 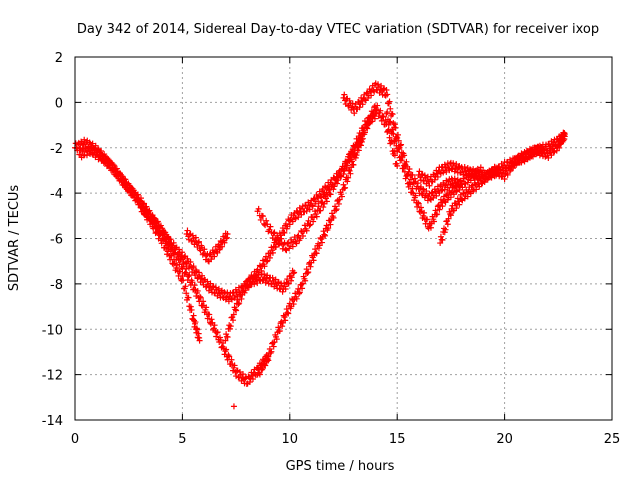 What do you see at coordinates (340, 466) in the screenshot?
I see `x-axis-label: GPS time / hours` at bounding box center [340, 466].